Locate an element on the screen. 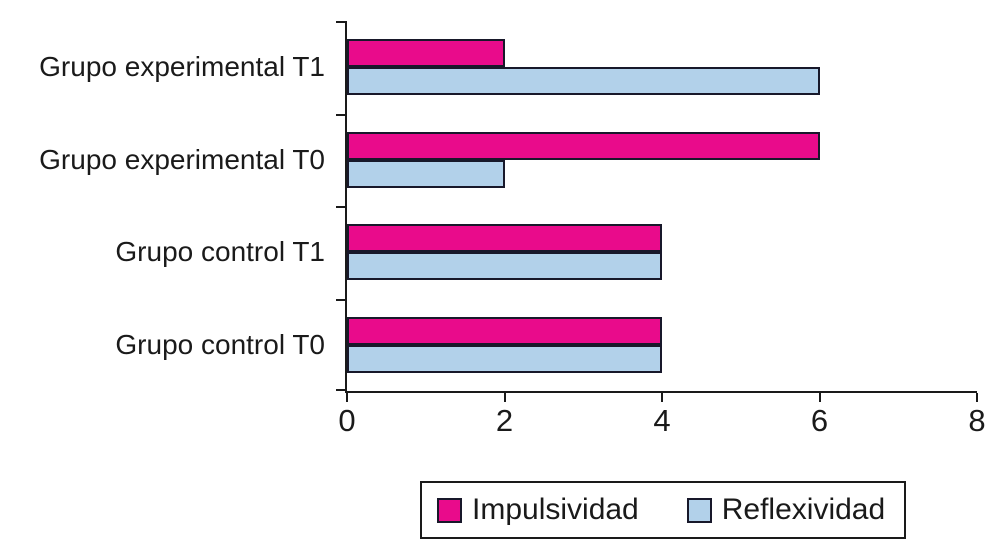 The width and height of the screenshot is (1004, 550). category-label: Grupo experimental T1 is located at coordinates (182, 67).